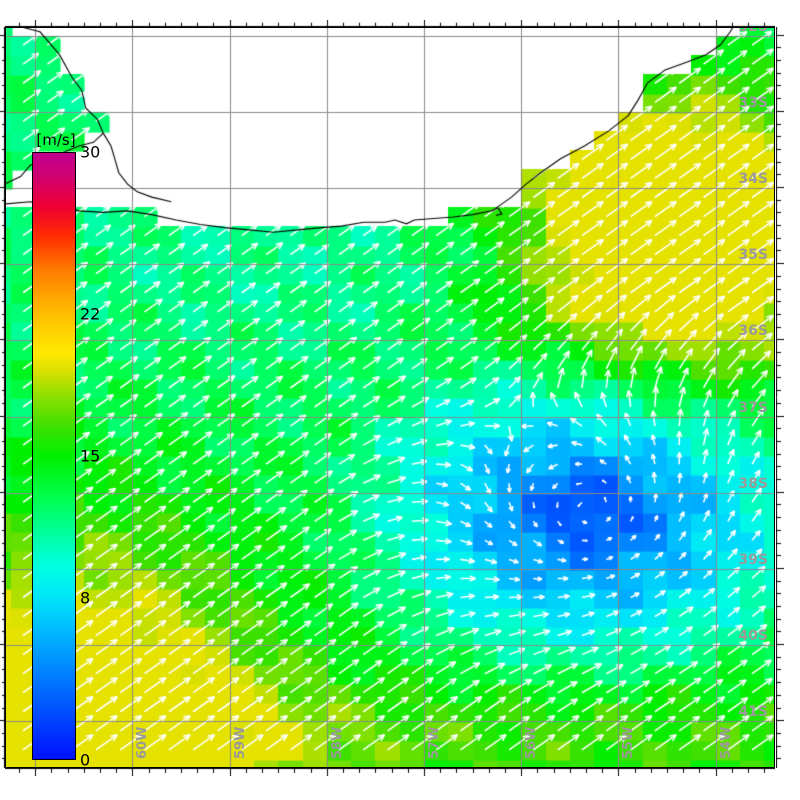 This screenshot has width=800, height=800. I want to click on colorbar-tick-8: 8, so click(85, 598).